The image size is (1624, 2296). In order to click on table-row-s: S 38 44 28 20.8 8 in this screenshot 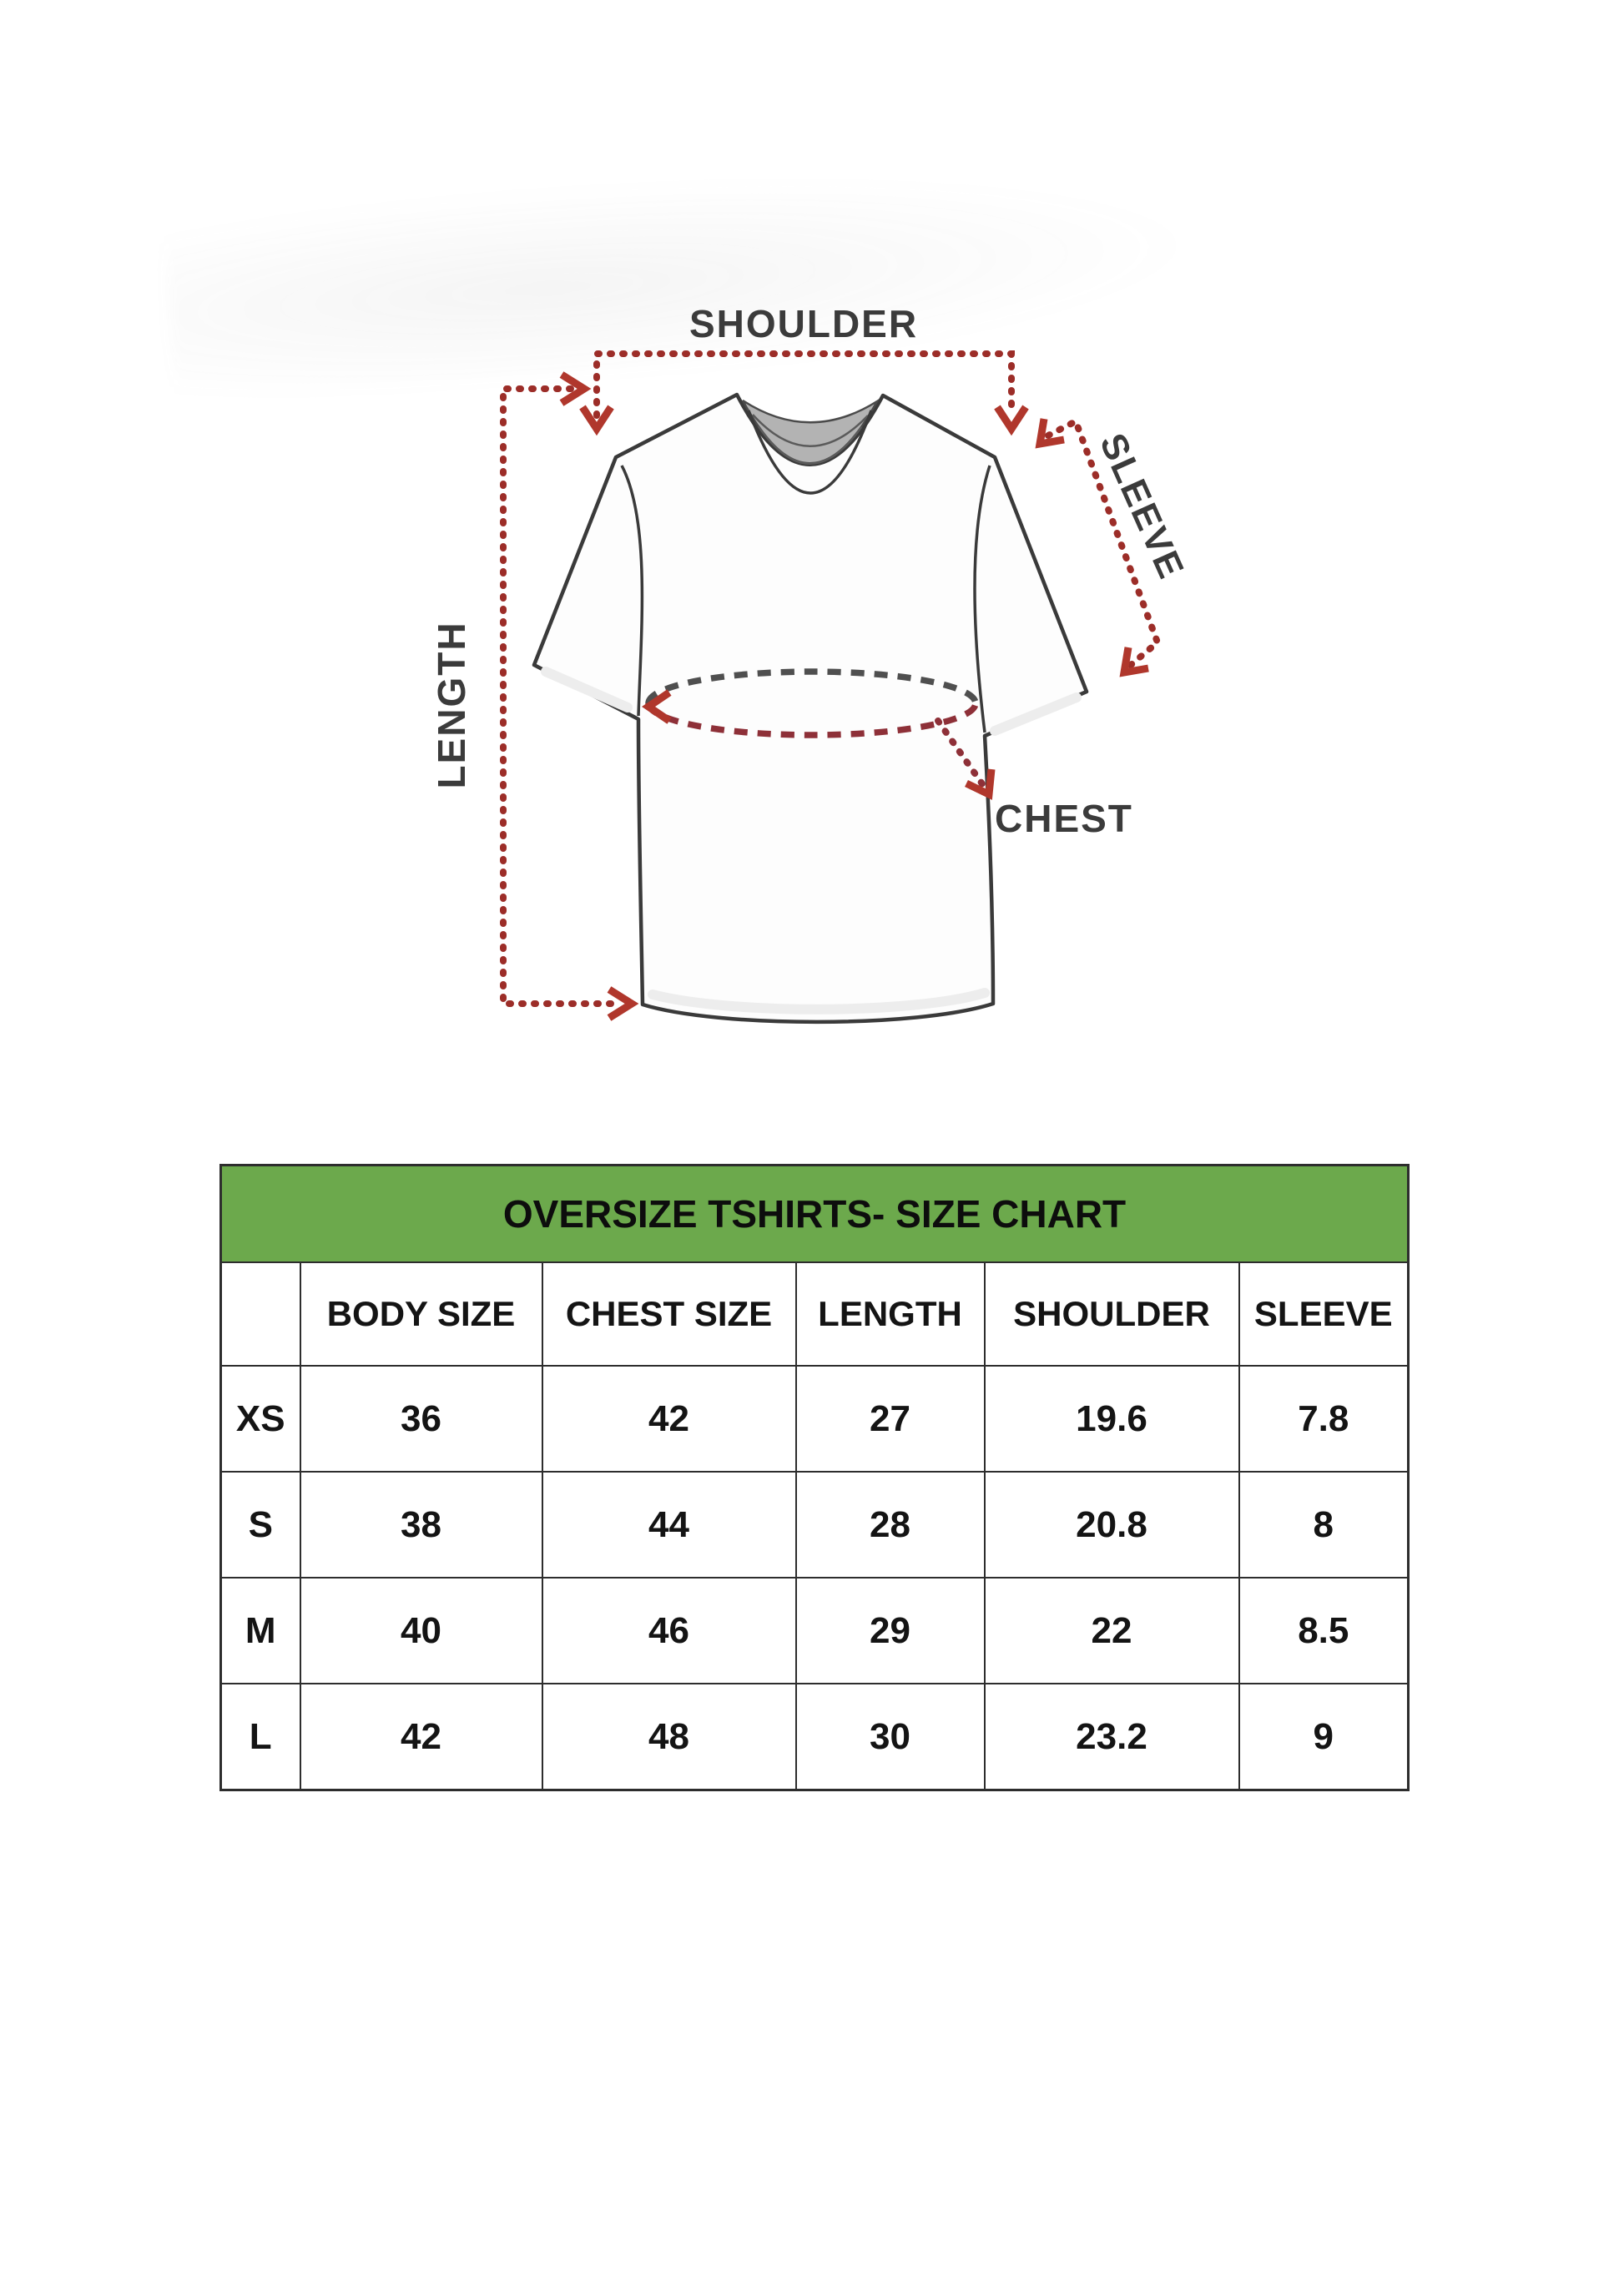, I will do `click(814, 1524)`.